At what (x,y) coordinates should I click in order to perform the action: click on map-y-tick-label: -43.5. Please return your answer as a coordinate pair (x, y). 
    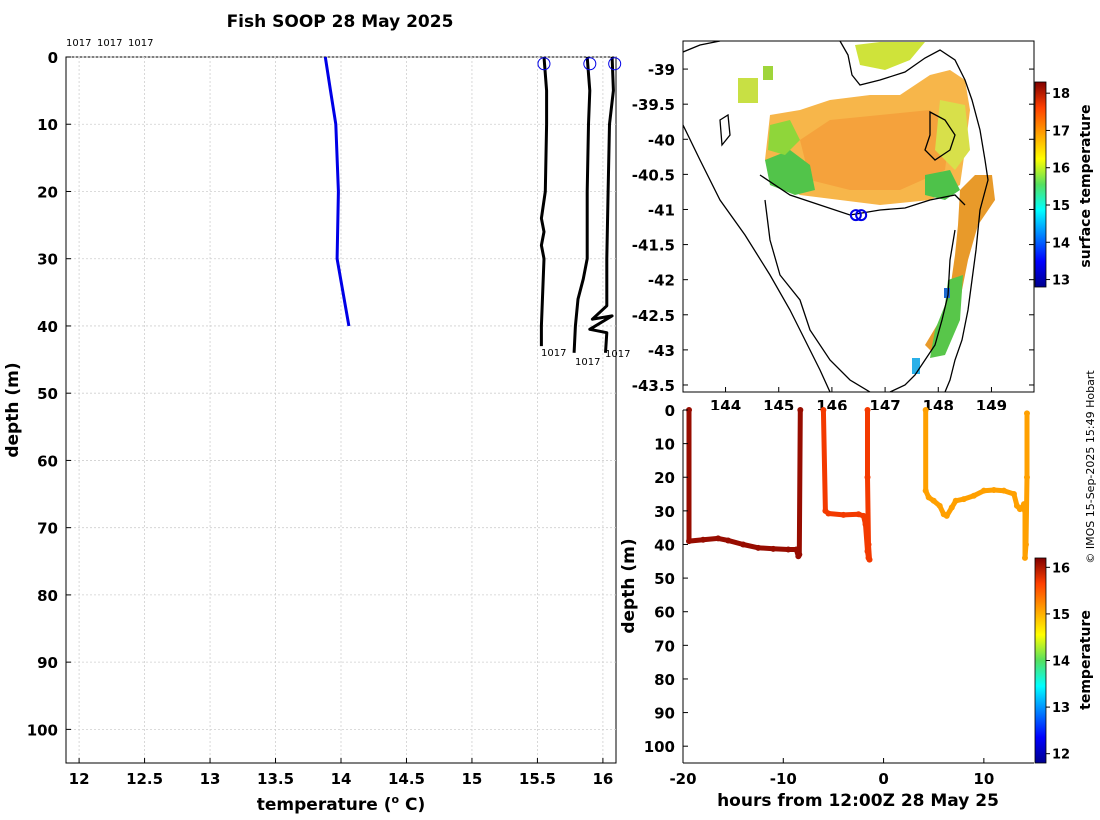
    Looking at the image, I should click on (653, 386).